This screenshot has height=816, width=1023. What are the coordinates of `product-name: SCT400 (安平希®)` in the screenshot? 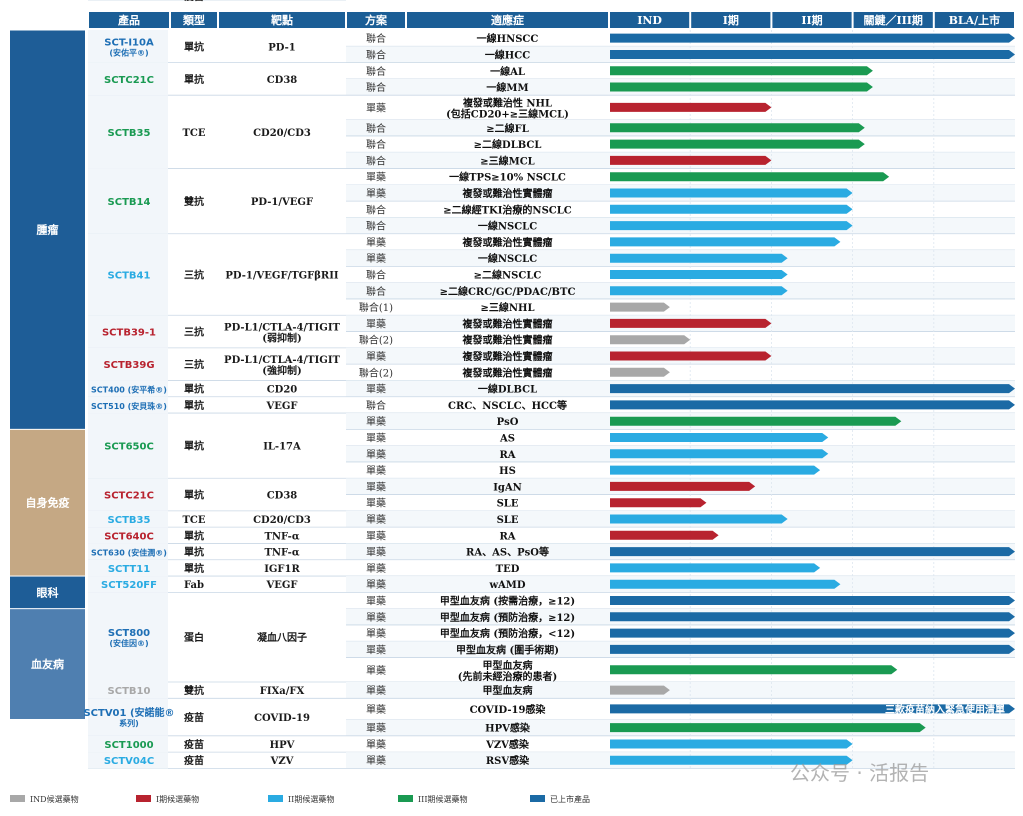 It's located at (129, 390).